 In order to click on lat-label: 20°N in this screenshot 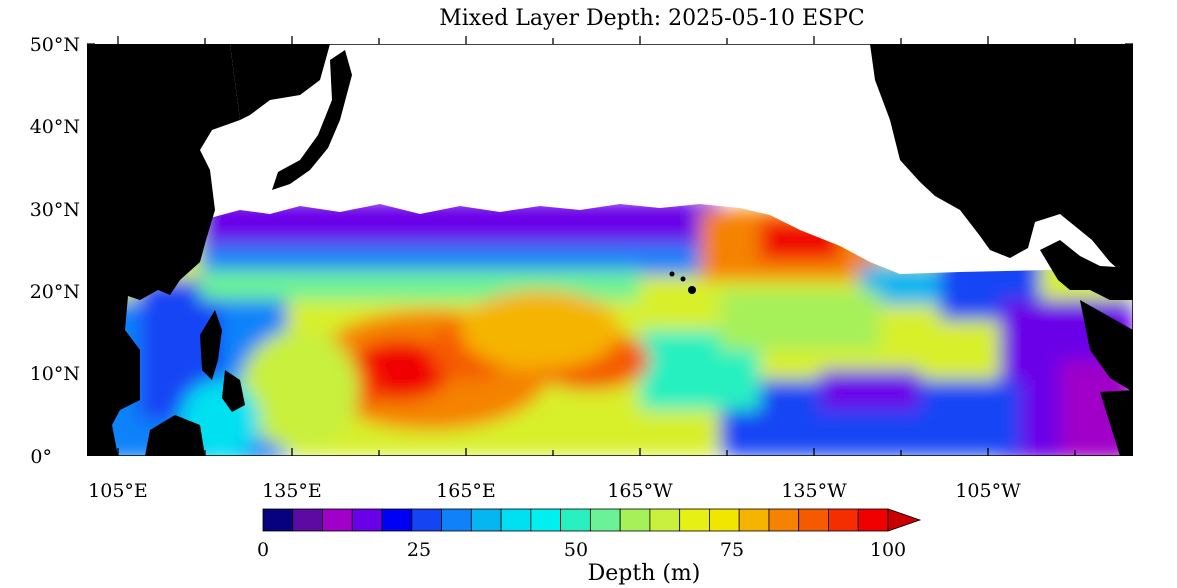, I will do `click(55, 292)`.